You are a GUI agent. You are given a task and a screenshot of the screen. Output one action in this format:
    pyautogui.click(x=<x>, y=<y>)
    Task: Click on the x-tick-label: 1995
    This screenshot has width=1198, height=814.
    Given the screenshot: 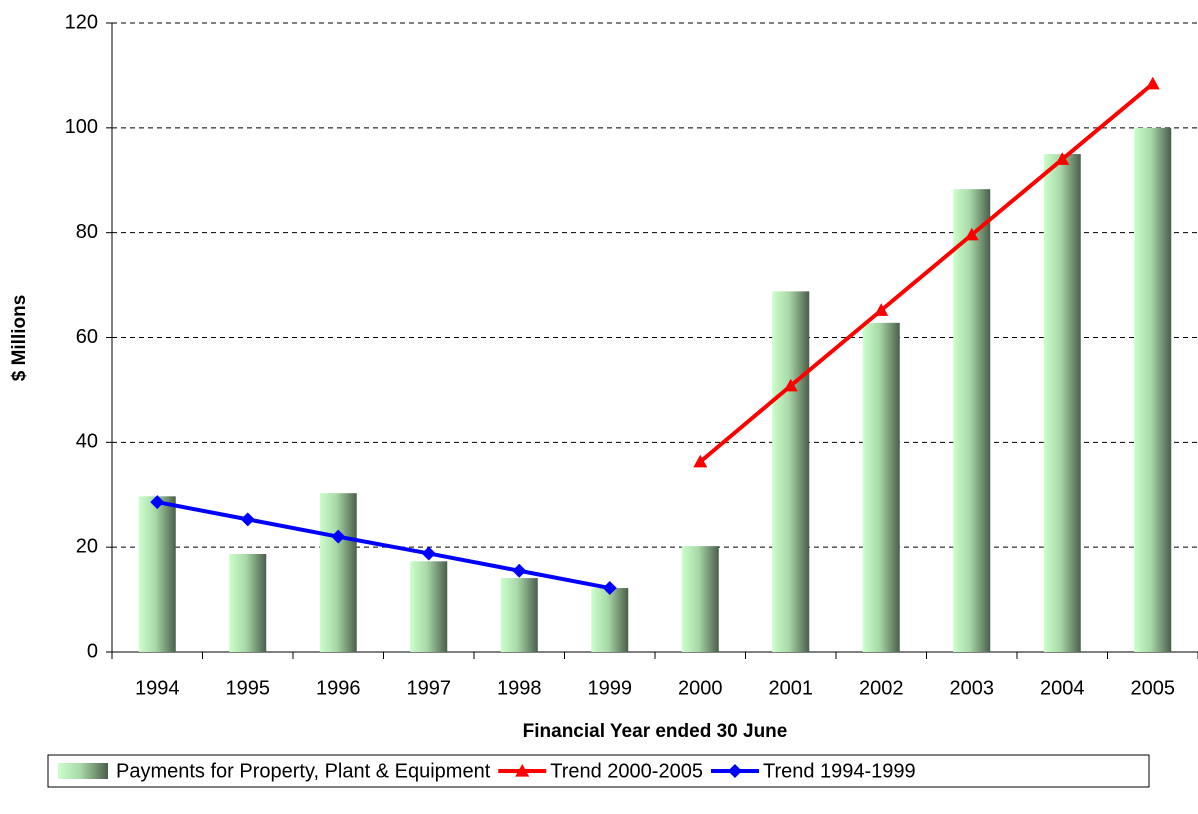 What is the action you would take?
    pyautogui.click(x=248, y=688)
    